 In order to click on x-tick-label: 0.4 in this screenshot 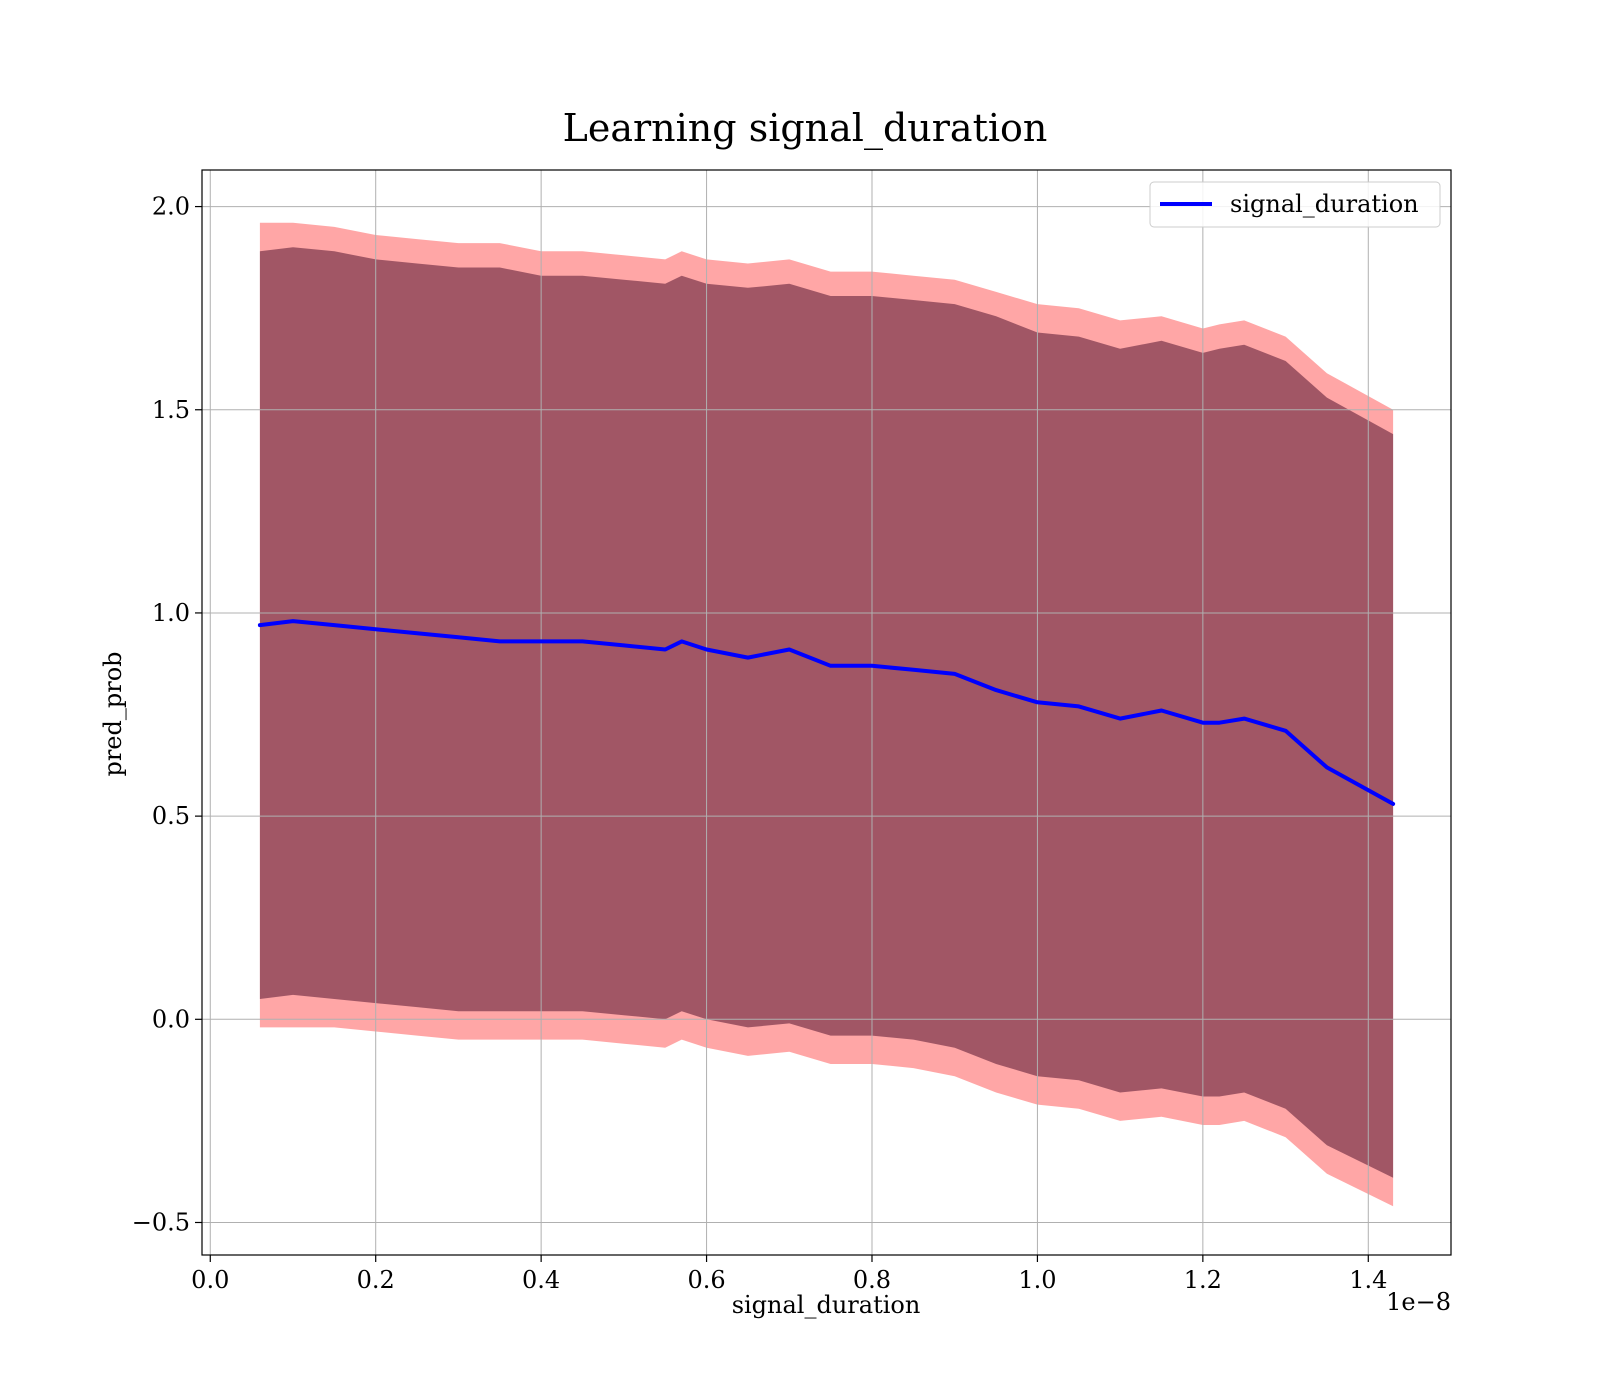, I will do `click(541, 1280)`.